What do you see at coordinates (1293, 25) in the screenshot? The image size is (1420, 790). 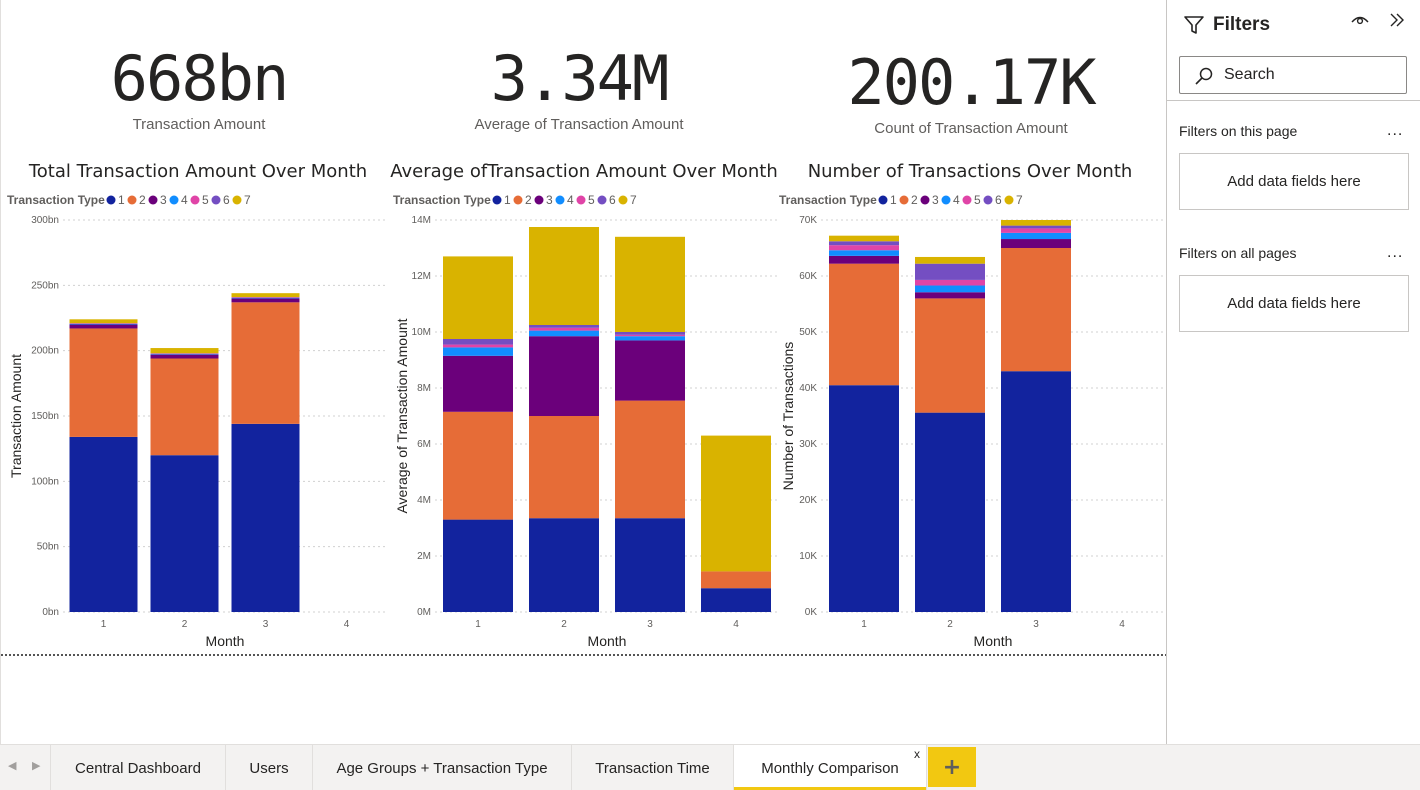 I see `filters-header: Filters` at bounding box center [1293, 25].